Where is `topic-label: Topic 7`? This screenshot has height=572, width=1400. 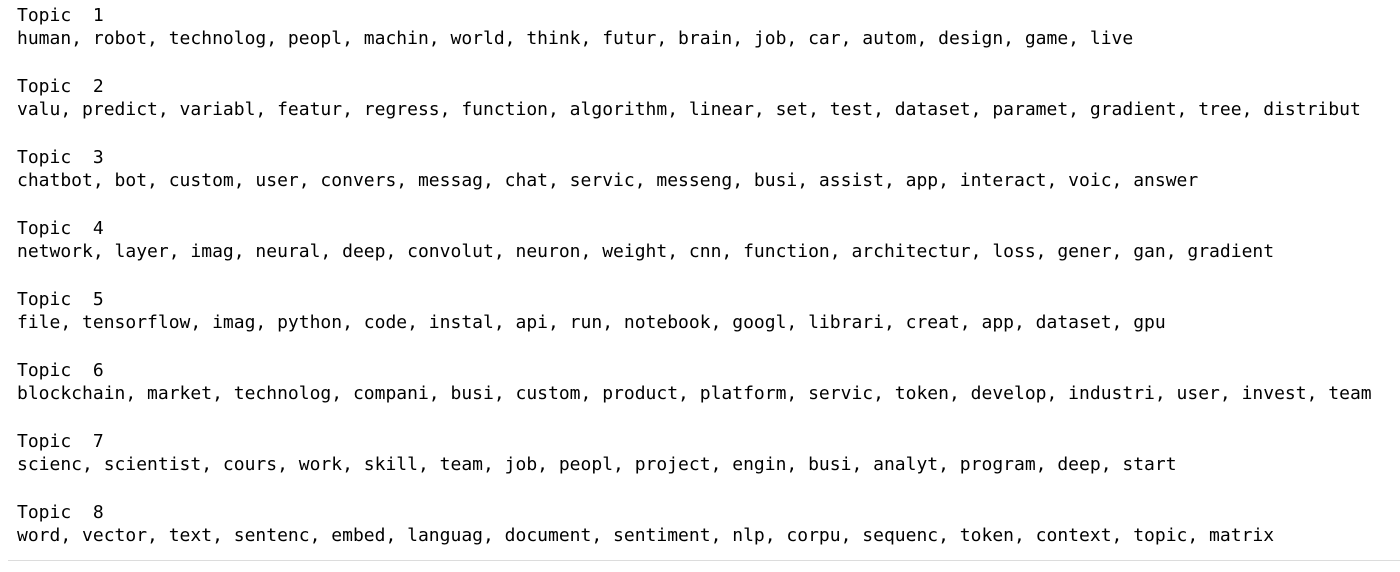
topic-label: Topic 7 is located at coordinates (60, 441).